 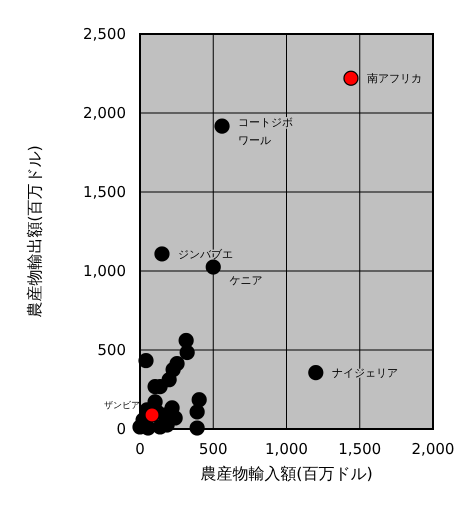 What do you see at coordinates (433, 449) in the screenshot?
I see `x-tick-label: 2,000` at bounding box center [433, 449].